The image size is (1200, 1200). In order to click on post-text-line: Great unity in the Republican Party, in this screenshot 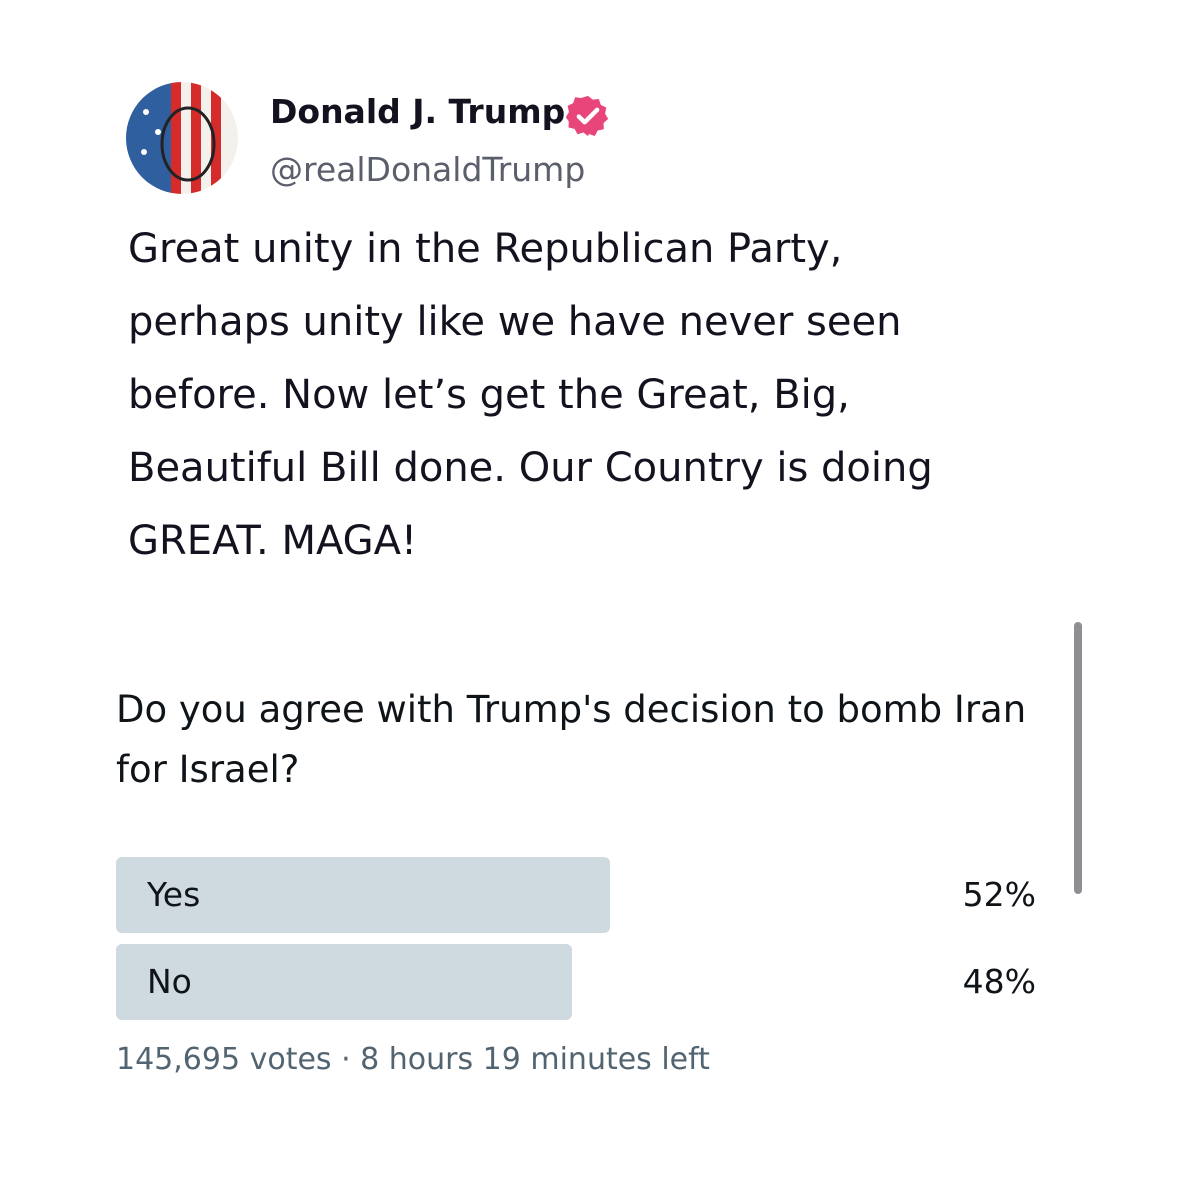, I will do `click(485, 249)`.